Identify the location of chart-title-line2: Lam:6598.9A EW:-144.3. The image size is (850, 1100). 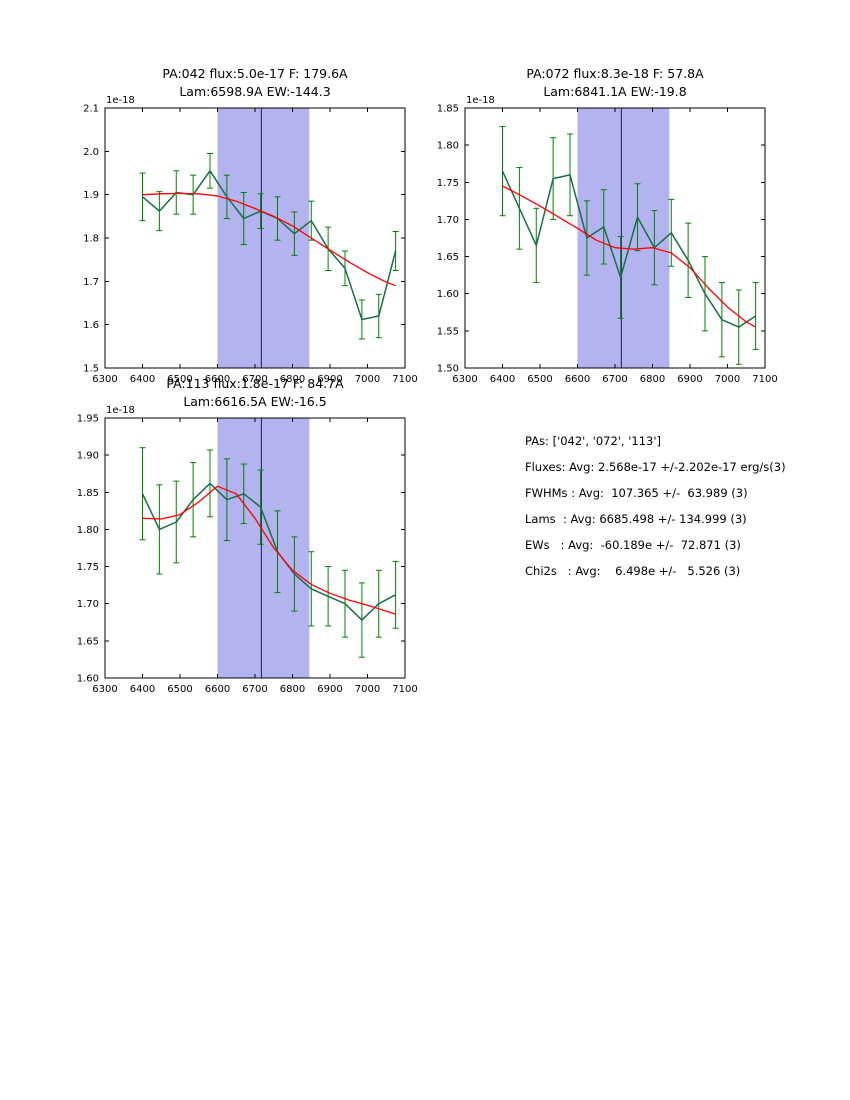
(254, 91).